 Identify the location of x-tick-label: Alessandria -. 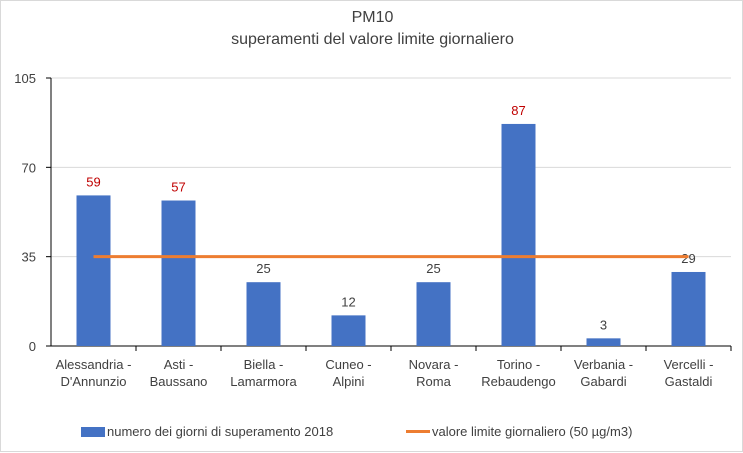
(94, 364).